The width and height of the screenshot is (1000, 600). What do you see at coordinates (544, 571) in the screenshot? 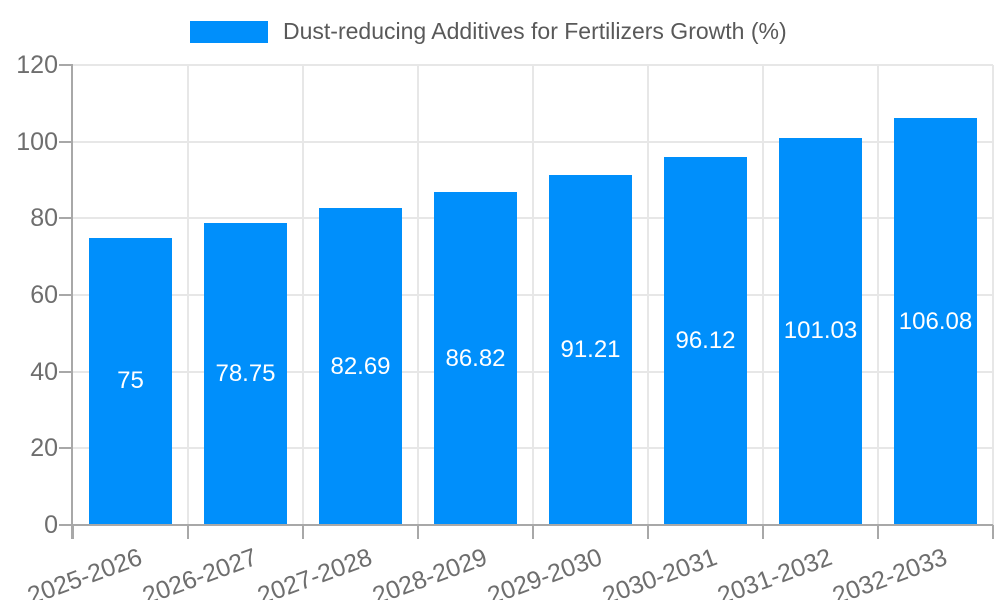
I see `x-tick-label: 2029-2030` at bounding box center [544, 571].